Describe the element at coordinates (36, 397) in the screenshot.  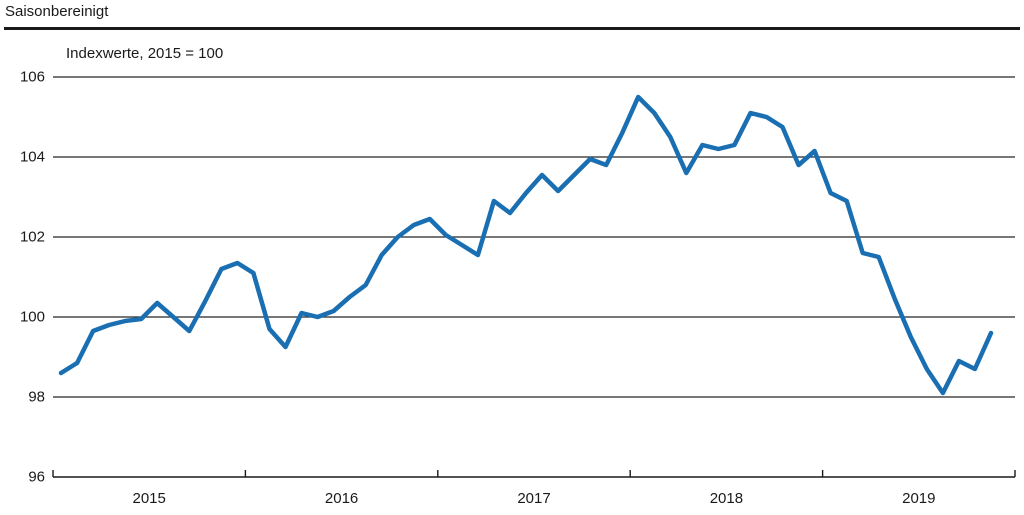
I see `y-axis-label: 98` at that location.